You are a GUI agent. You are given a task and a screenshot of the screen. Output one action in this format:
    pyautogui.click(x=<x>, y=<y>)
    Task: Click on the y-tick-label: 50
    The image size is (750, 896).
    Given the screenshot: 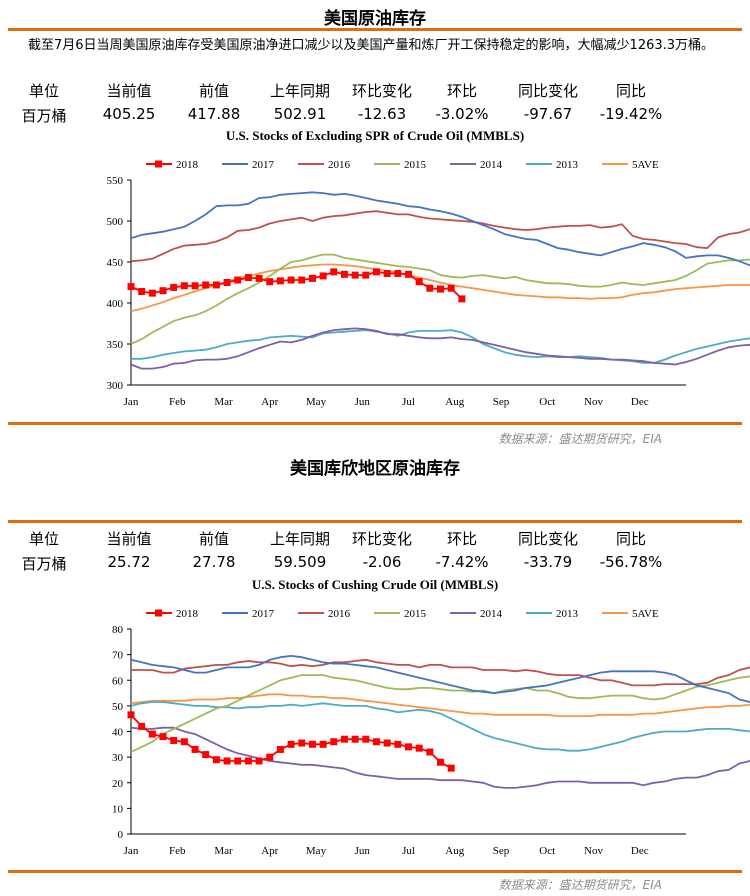 What is the action you would take?
    pyautogui.click(x=118, y=707)
    